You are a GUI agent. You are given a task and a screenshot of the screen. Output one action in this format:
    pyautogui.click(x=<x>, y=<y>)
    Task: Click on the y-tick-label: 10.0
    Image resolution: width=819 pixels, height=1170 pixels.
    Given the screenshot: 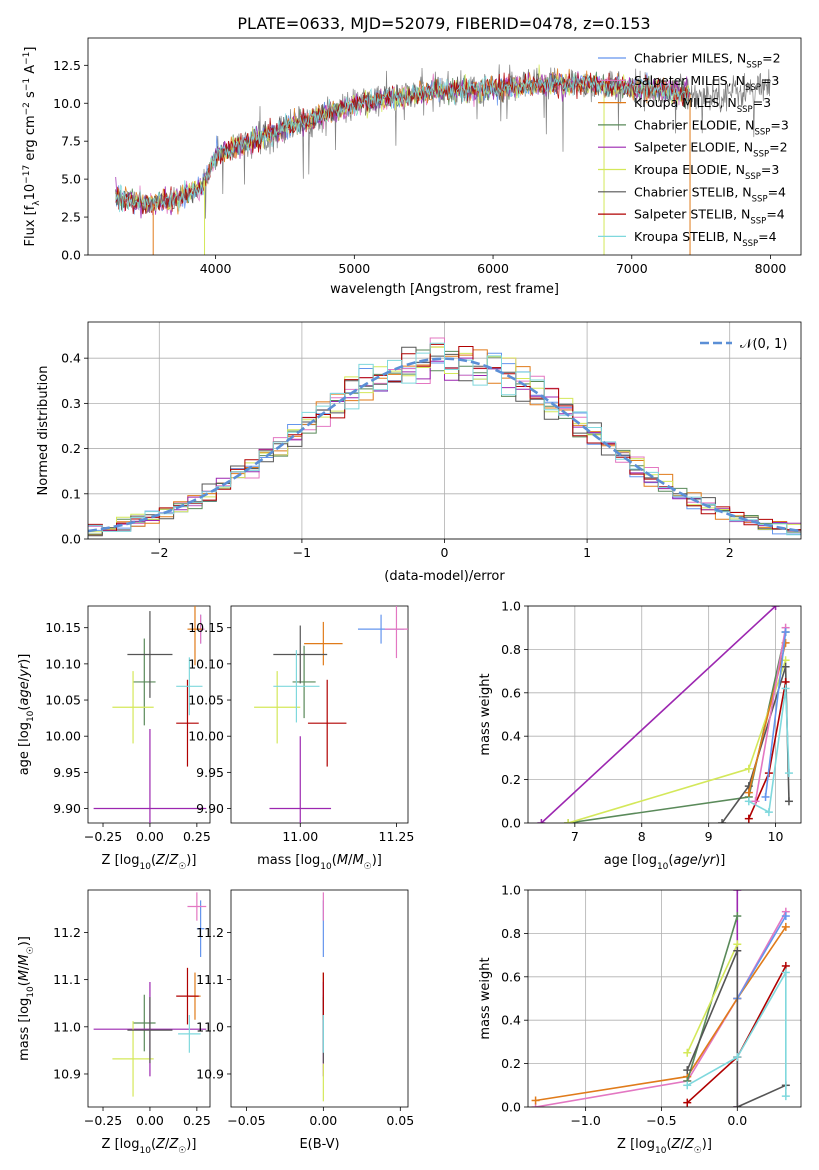 What is the action you would take?
    pyautogui.click(x=67, y=103)
    